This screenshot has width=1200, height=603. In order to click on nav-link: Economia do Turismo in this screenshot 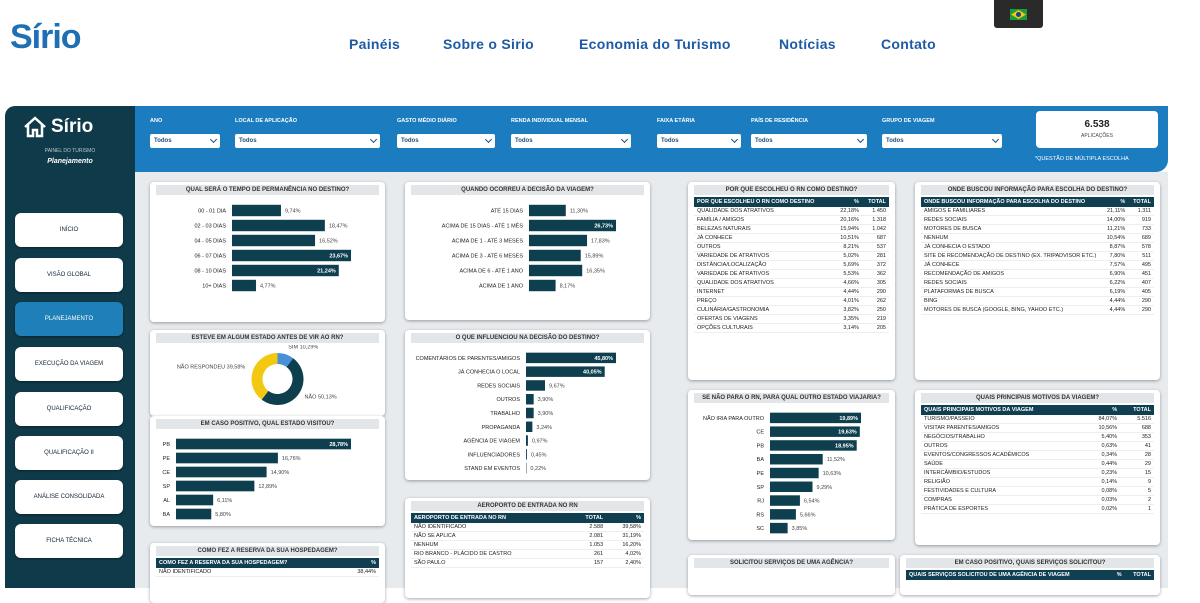, I will do `click(655, 44)`.